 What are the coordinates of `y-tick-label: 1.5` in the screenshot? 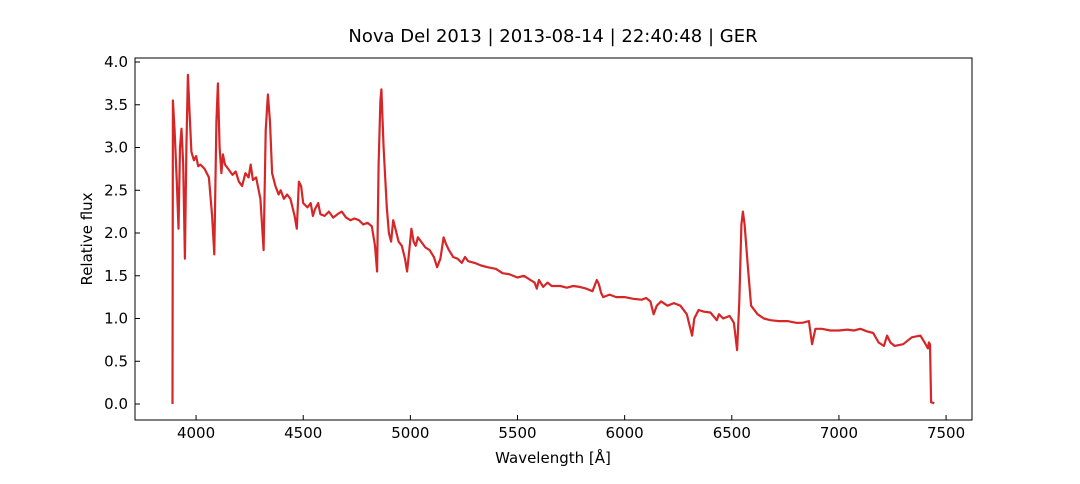 It's located at (116, 276).